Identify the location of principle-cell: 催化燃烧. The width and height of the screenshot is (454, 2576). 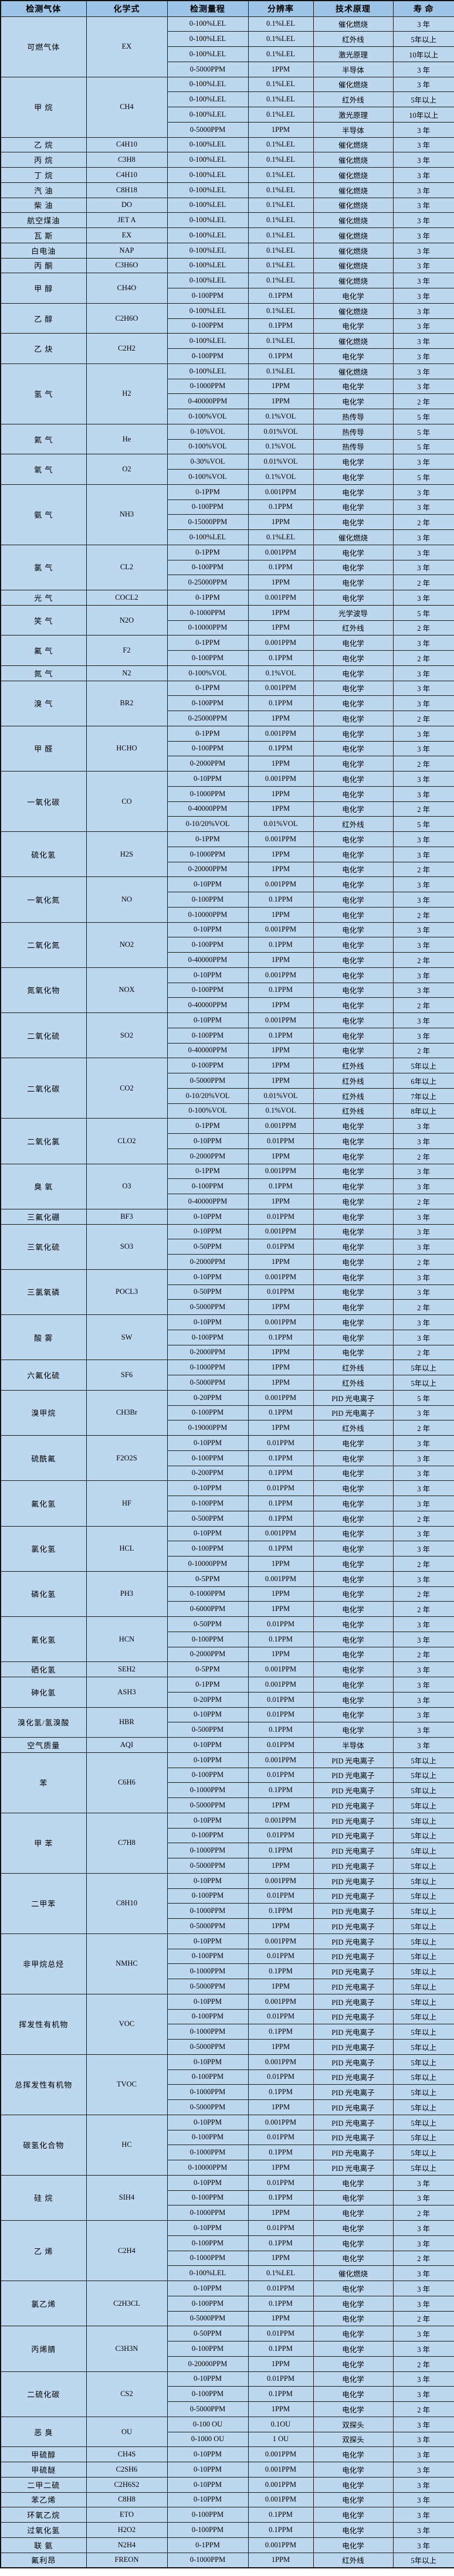
(353, 235).